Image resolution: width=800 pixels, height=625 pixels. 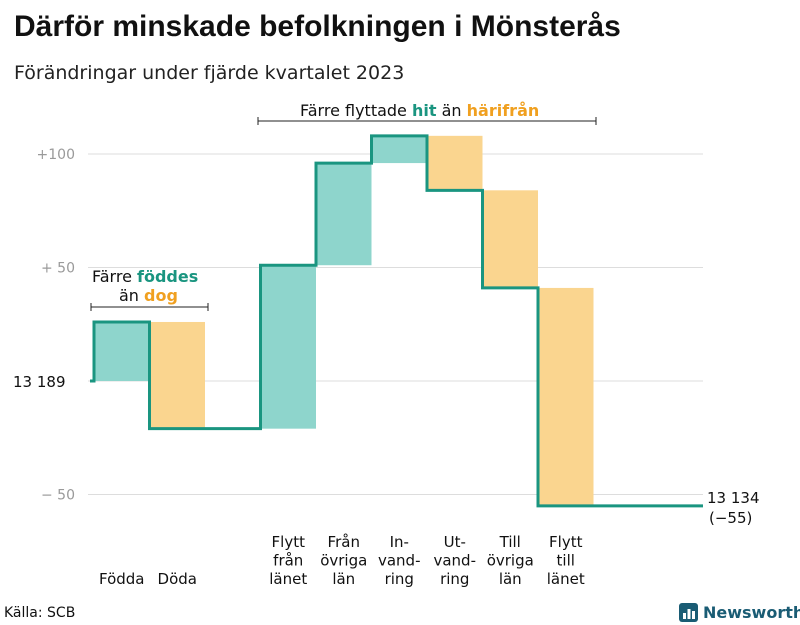 What do you see at coordinates (452, 110) in the screenshot?
I see `migration-ann-text2: än` at bounding box center [452, 110].